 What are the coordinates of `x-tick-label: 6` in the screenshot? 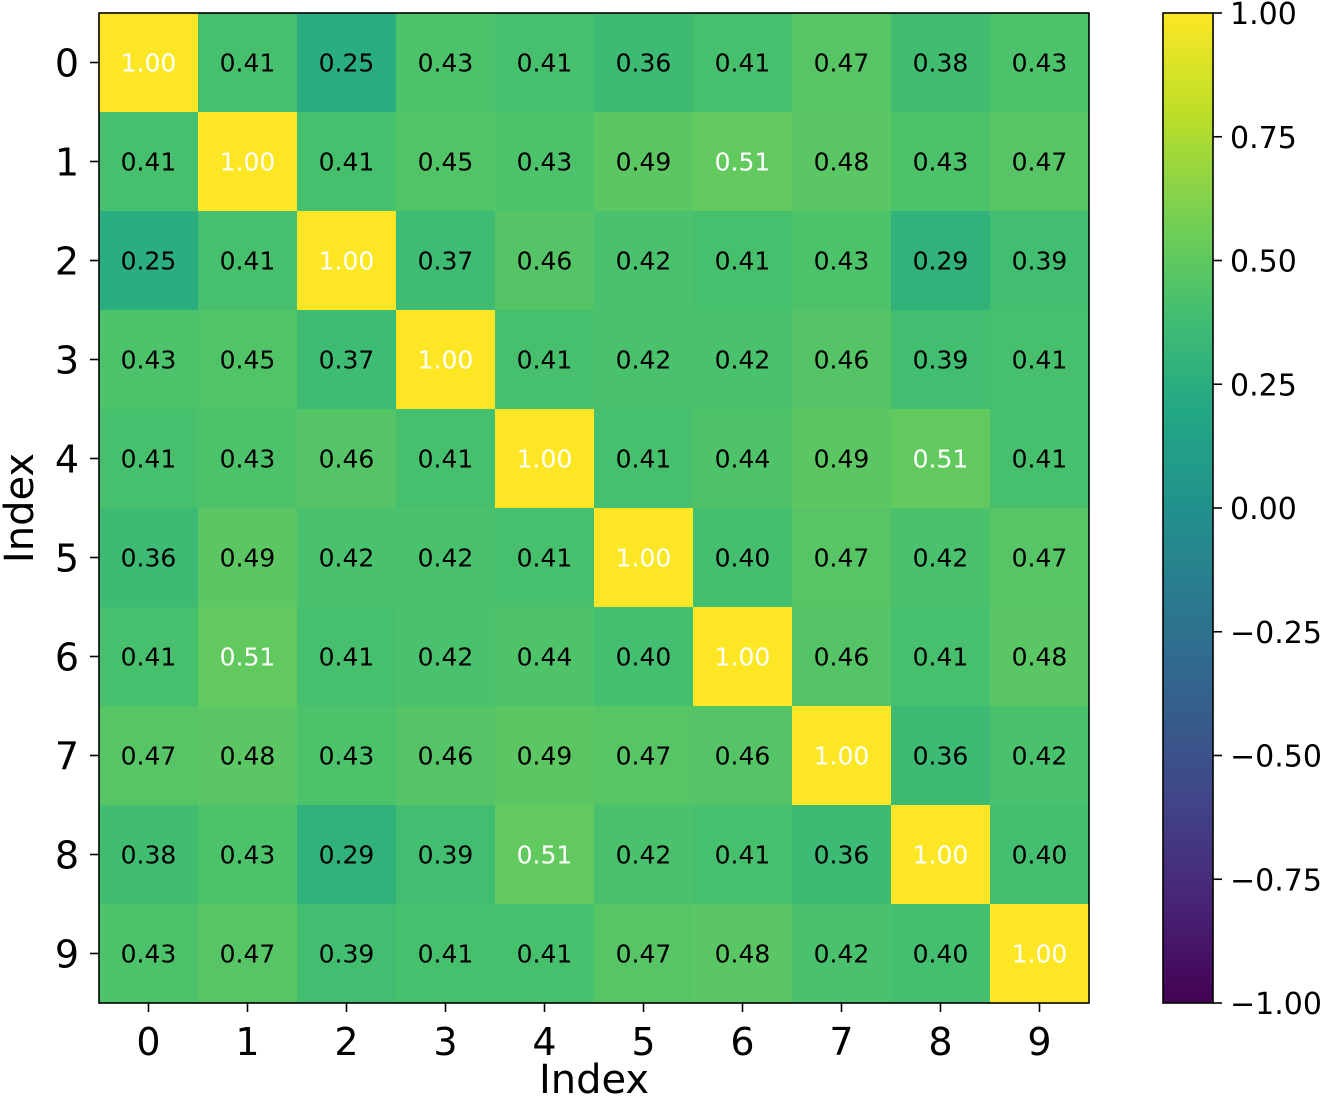 It's located at (742, 1042).